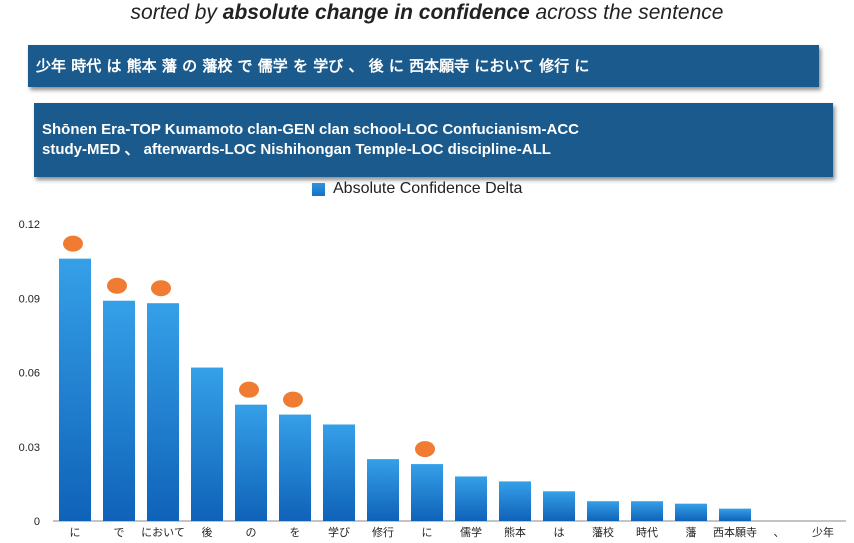 The image size is (854, 543). What do you see at coordinates (207, 532) in the screenshot?
I see `category-label: 後` at bounding box center [207, 532].